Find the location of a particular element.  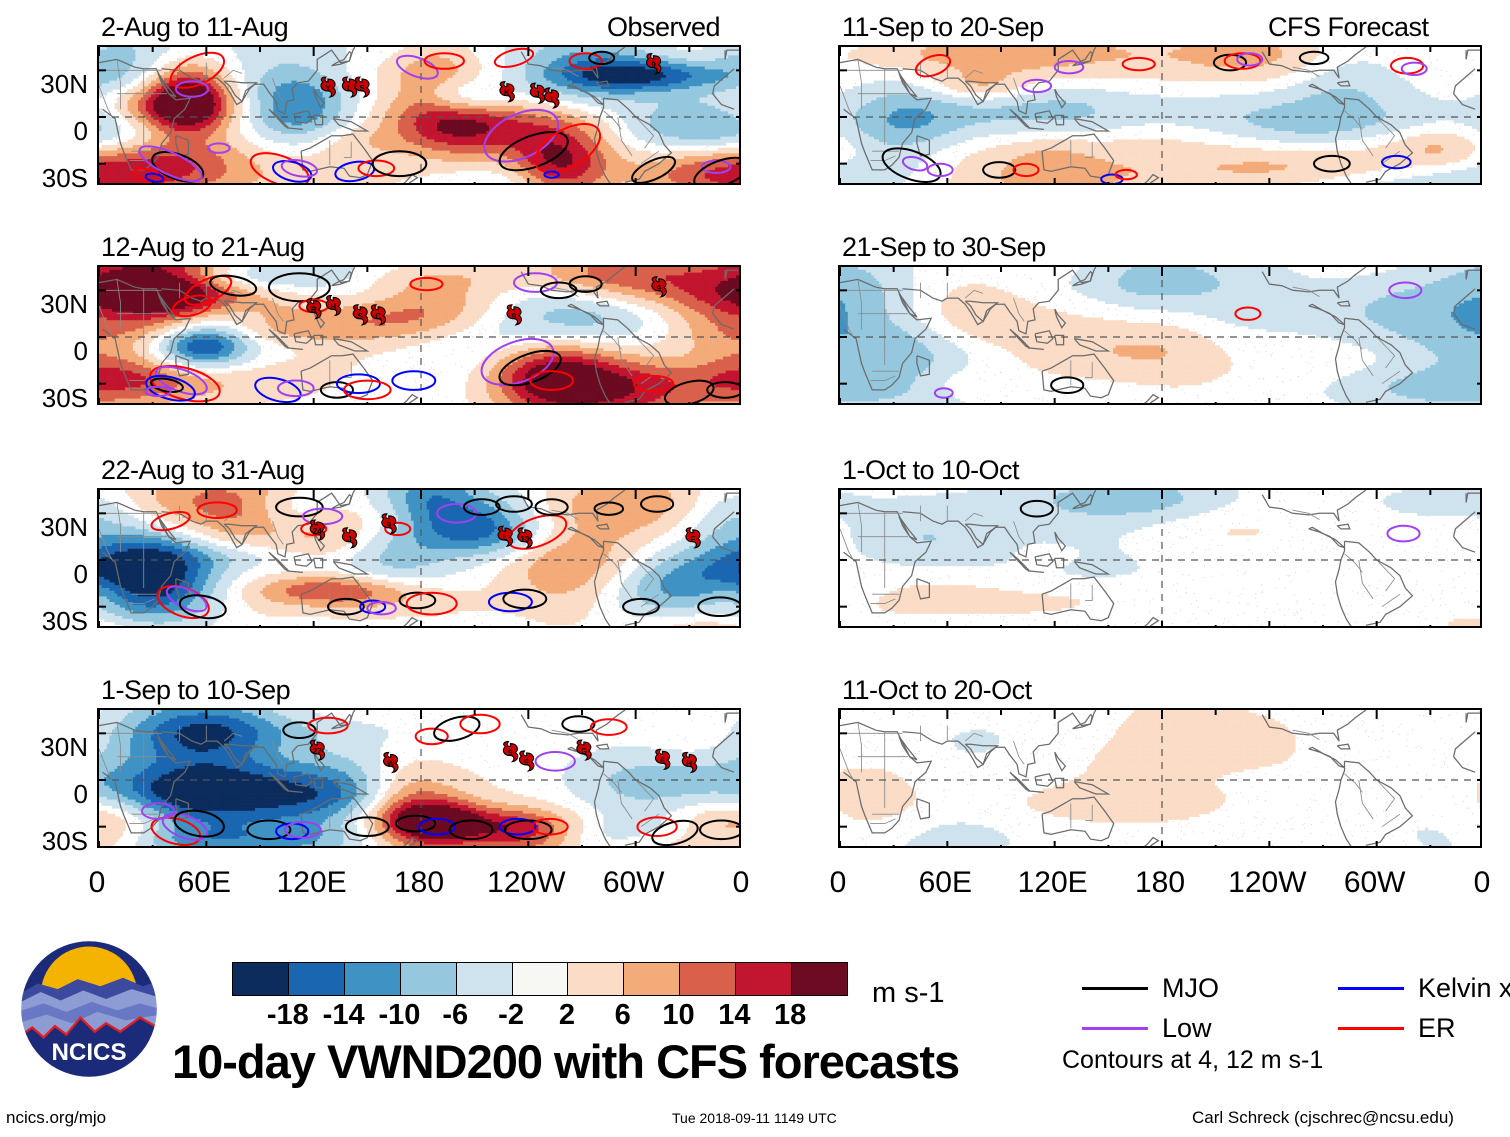

colorbar-tick: -18 is located at coordinates (288, 1015).